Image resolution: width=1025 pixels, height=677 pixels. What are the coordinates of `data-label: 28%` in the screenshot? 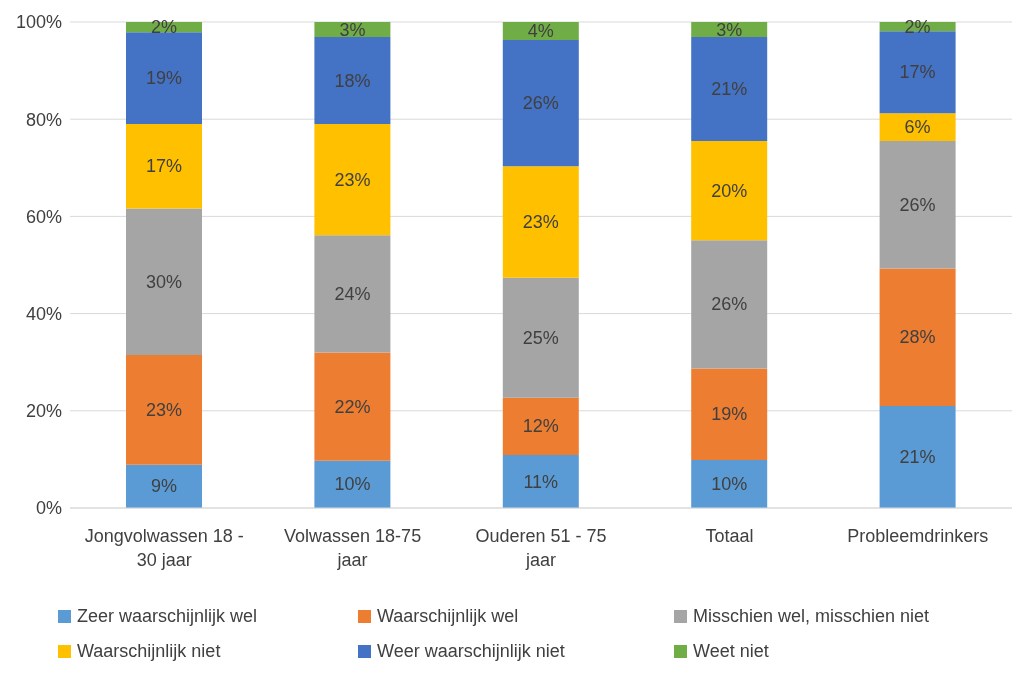 It's located at (917, 337).